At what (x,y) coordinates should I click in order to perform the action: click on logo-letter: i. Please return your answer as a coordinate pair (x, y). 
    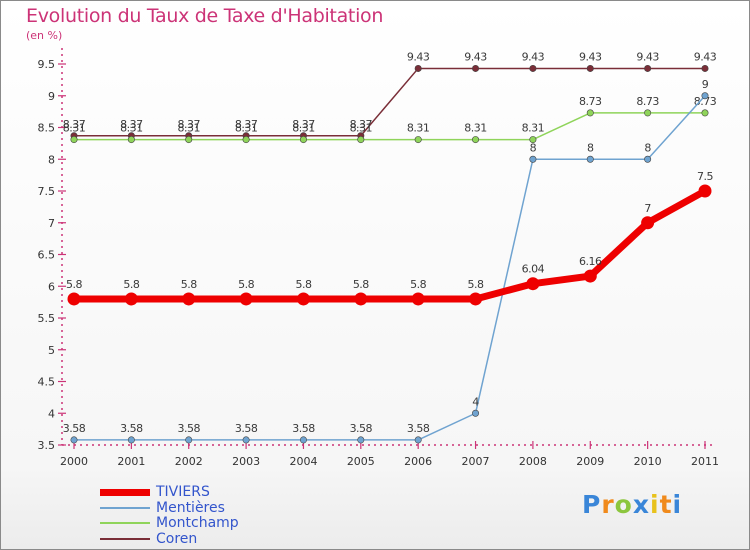
    Looking at the image, I should click on (655, 504).